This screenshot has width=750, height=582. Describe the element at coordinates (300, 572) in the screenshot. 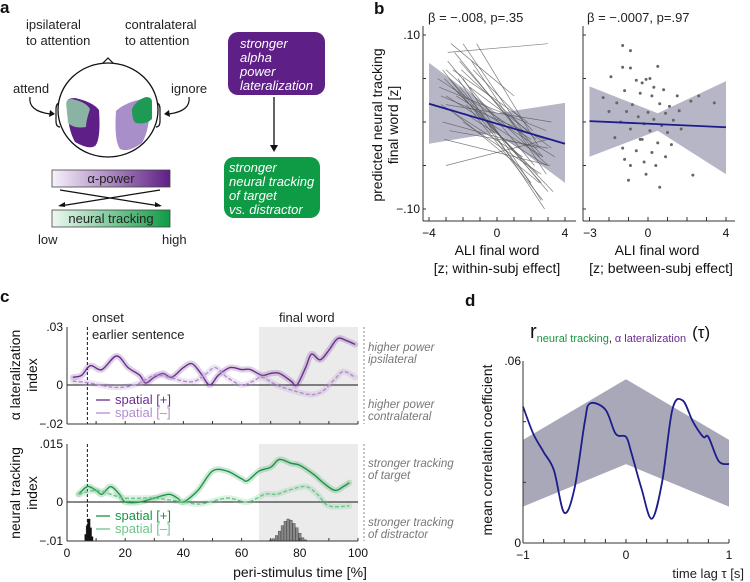

I see `c-xlabel: peri-stimulus time [%]` at that location.